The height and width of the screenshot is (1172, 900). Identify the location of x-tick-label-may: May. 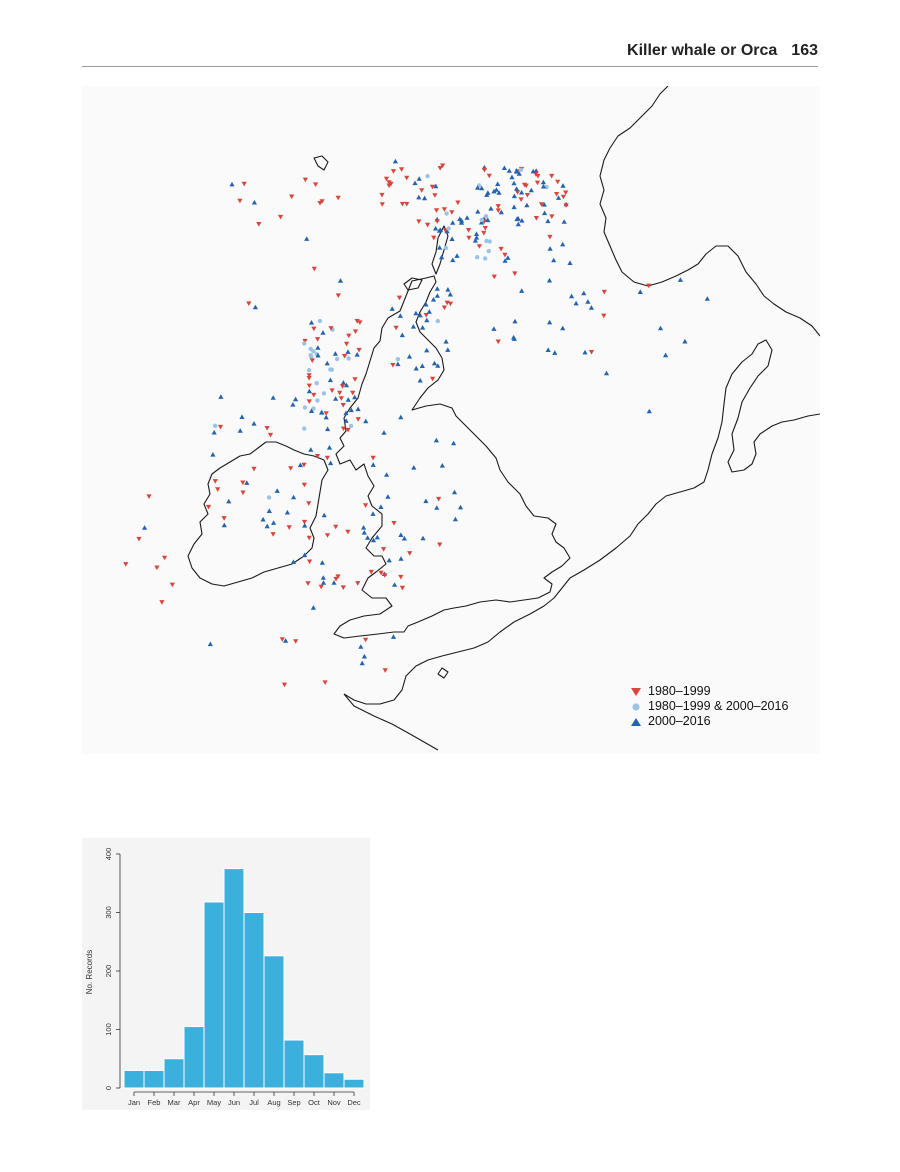
(214, 1102).